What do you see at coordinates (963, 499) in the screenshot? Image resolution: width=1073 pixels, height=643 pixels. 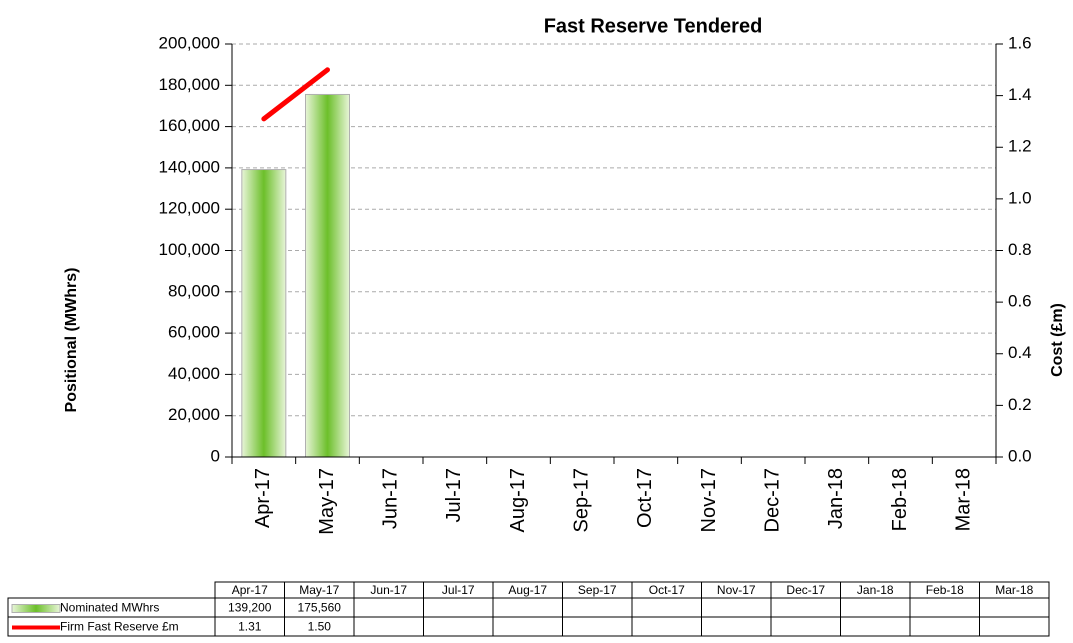 I see `x-tick-label: Mar-18` at bounding box center [963, 499].